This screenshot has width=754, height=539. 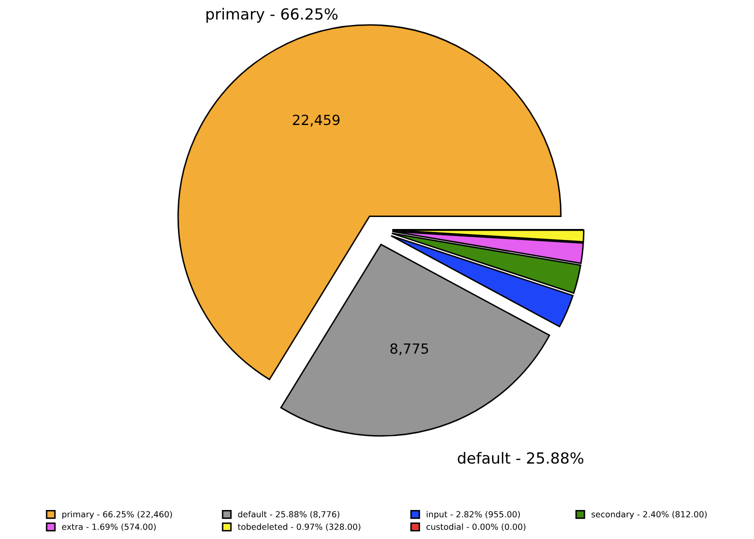 I want to click on text: primary - 66.25%, so click(x=272, y=15).